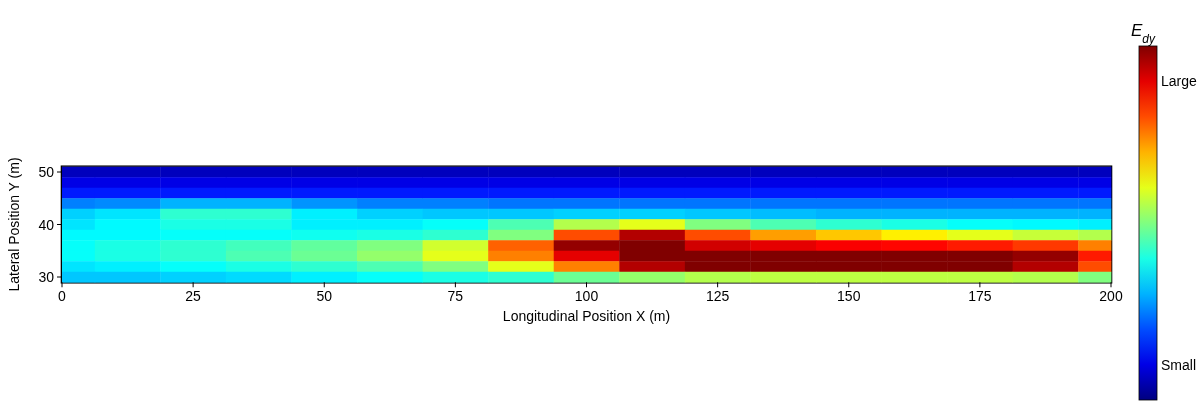  What do you see at coordinates (62, 296) in the screenshot?
I see `x-tick-label: 0` at bounding box center [62, 296].